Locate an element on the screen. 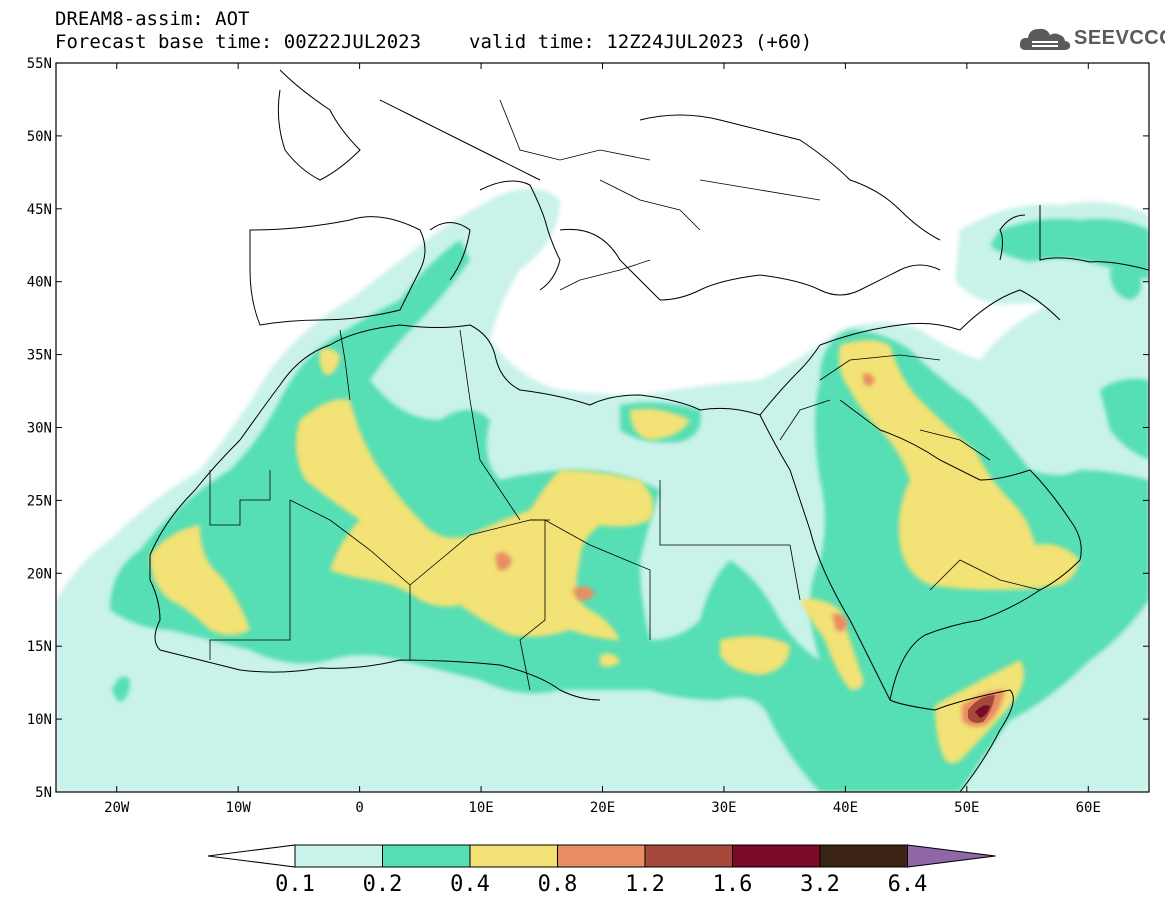 The height and width of the screenshot is (905, 1165). lon-tick-label: 30E is located at coordinates (723, 808).